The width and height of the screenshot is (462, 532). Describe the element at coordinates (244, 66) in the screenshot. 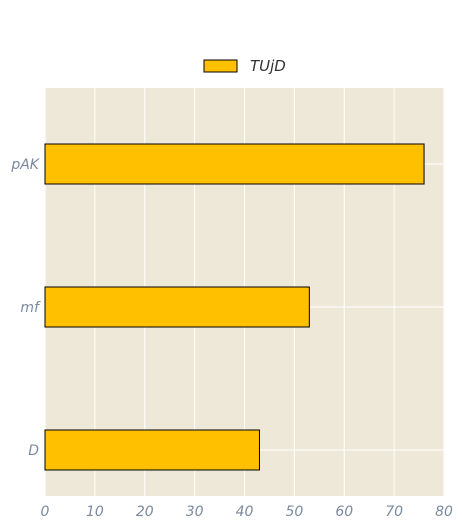

I see `legend: TUjD` at that location.